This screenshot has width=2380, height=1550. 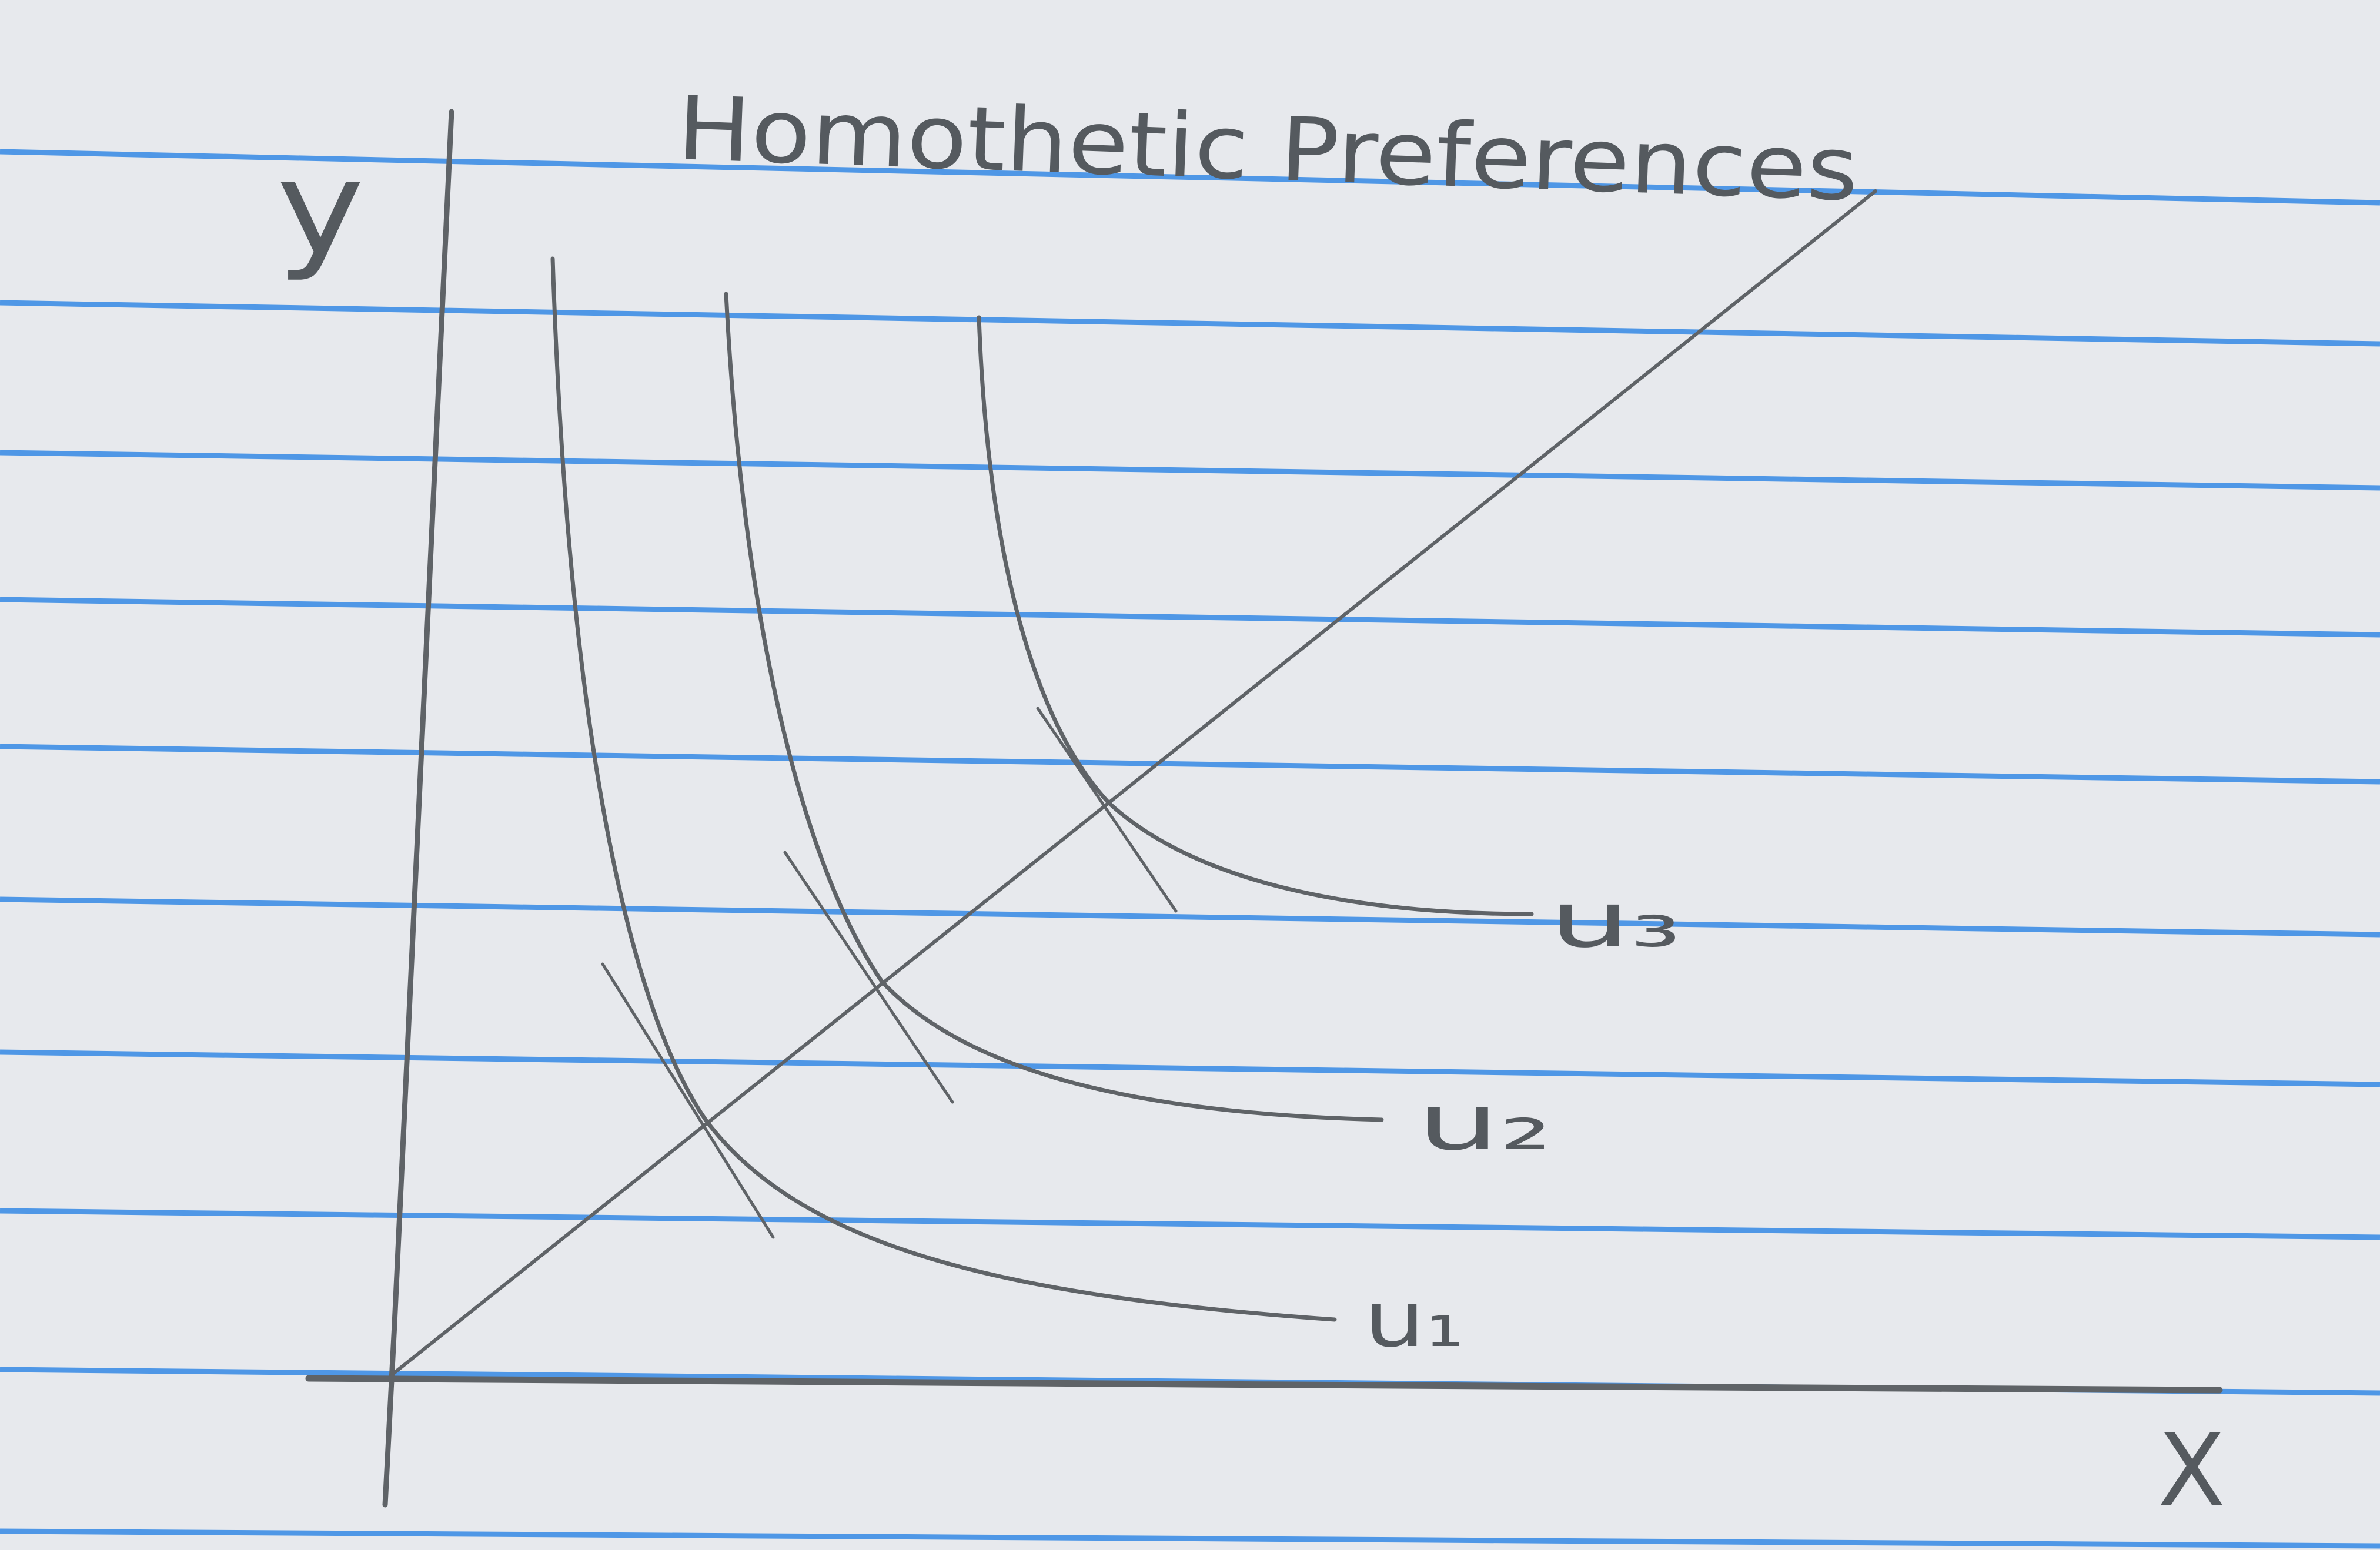 I want to click on budget-line-u2, so click(x=869, y=977).